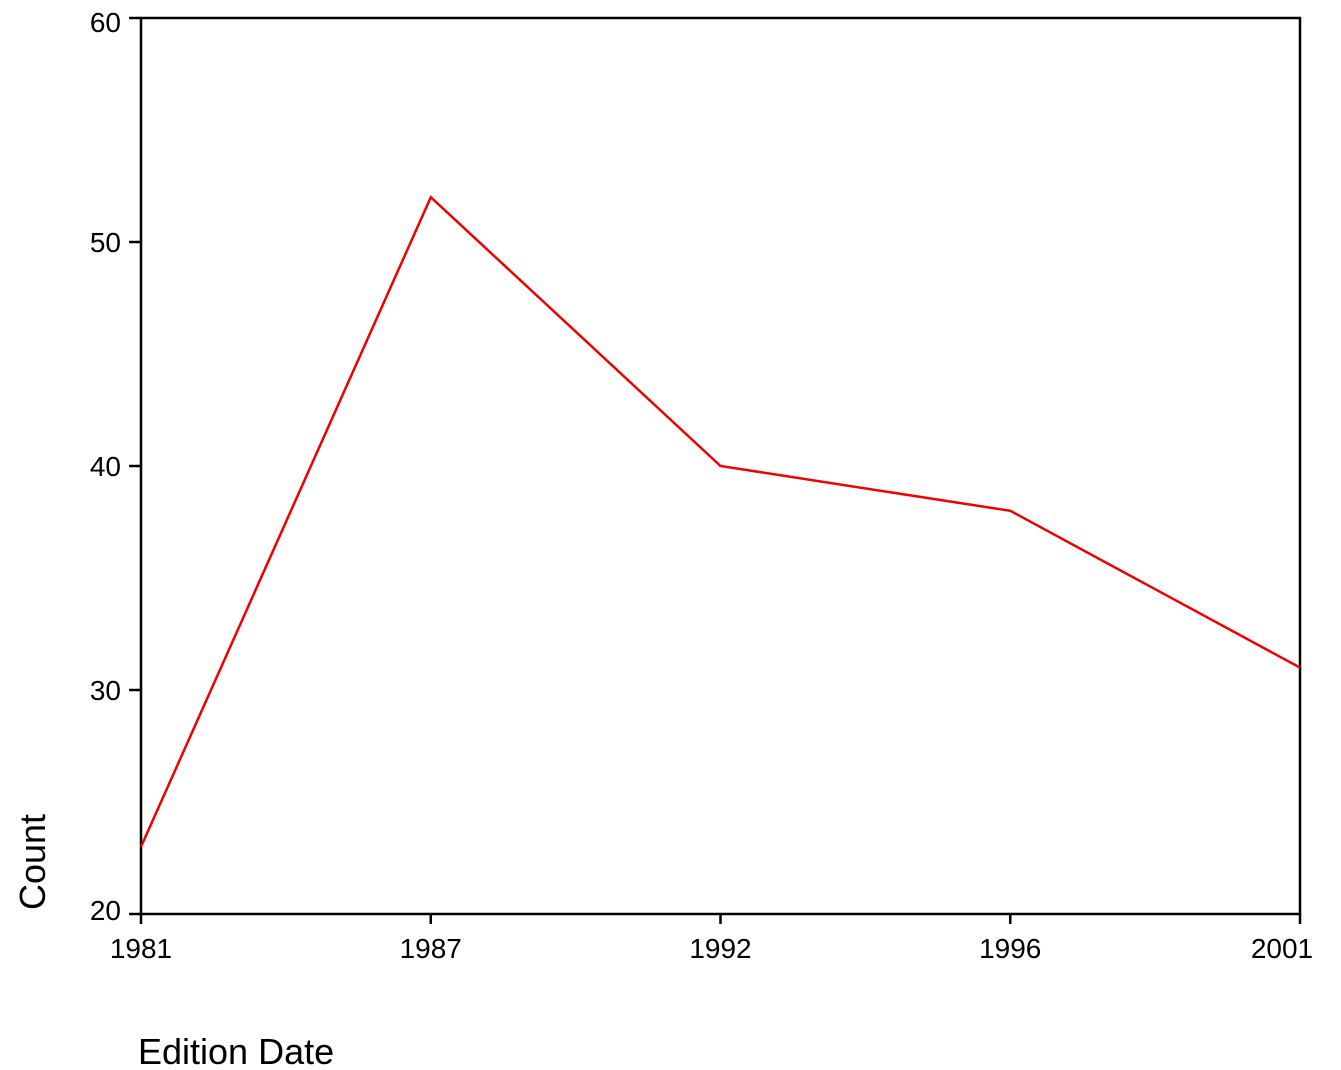 The image size is (1341, 1070). I want to click on x-axis: 1981 1987 1992 1996 2001, so click(711, 939).